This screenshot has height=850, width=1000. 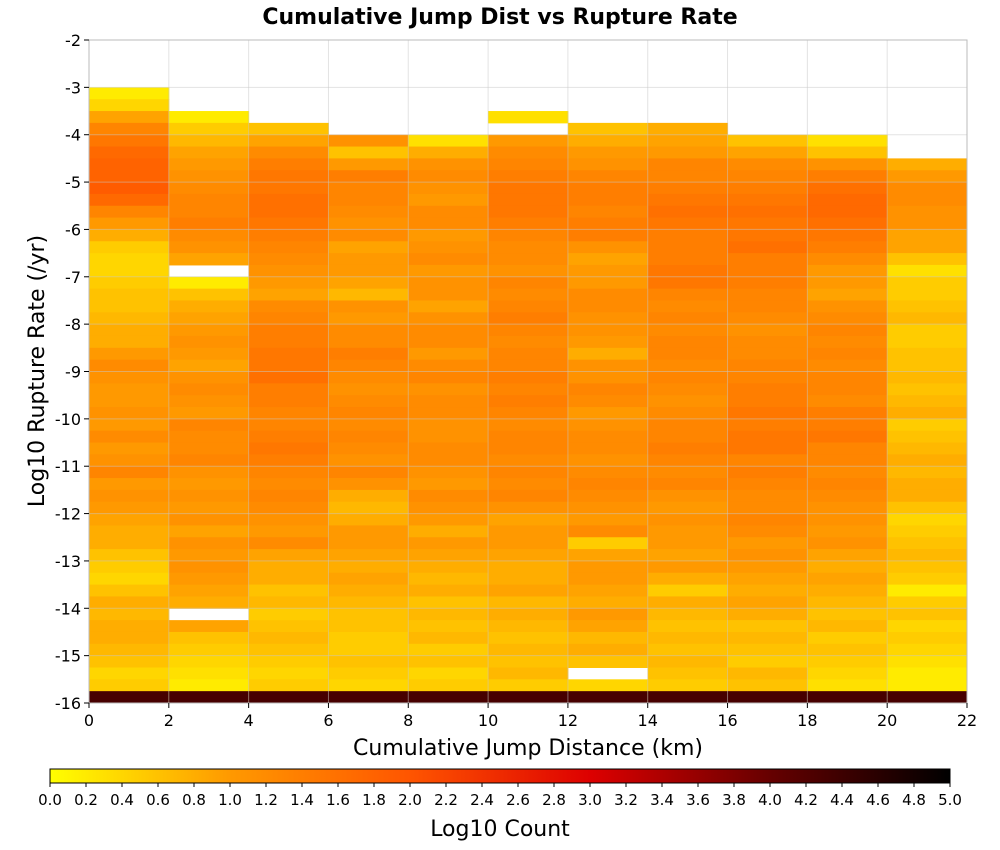 What do you see at coordinates (806, 800) in the screenshot?
I see `colorbar-tick-label: 4.2` at bounding box center [806, 800].